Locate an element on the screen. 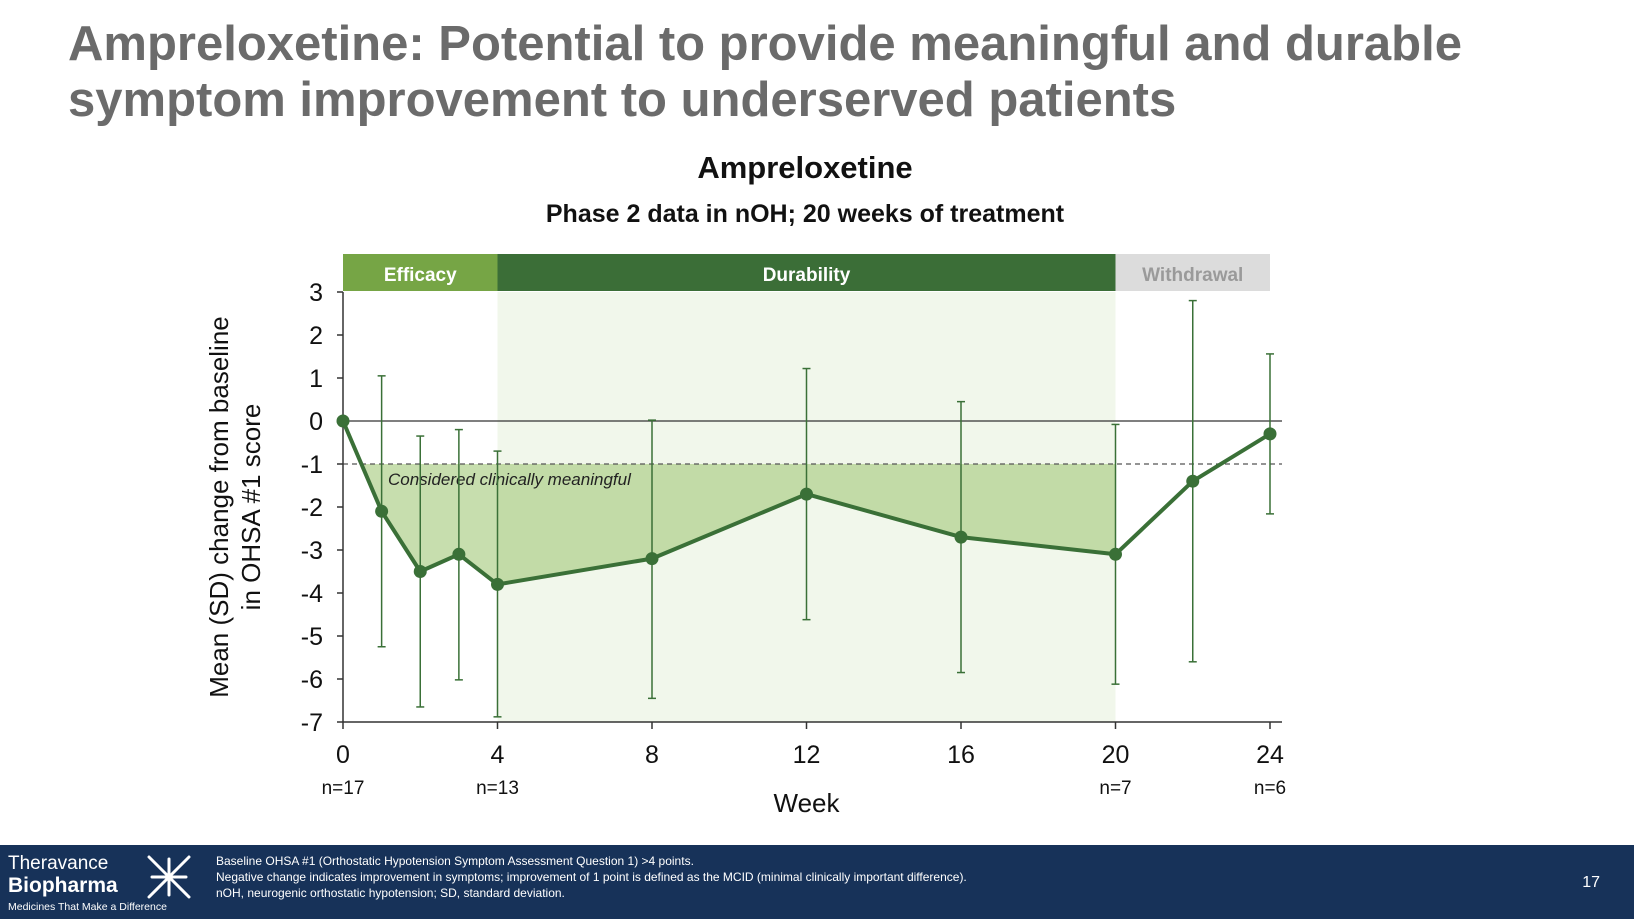 The width and height of the screenshot is (1634, 919). x-tick-label: 20 is located at coordinates (1116, 755).